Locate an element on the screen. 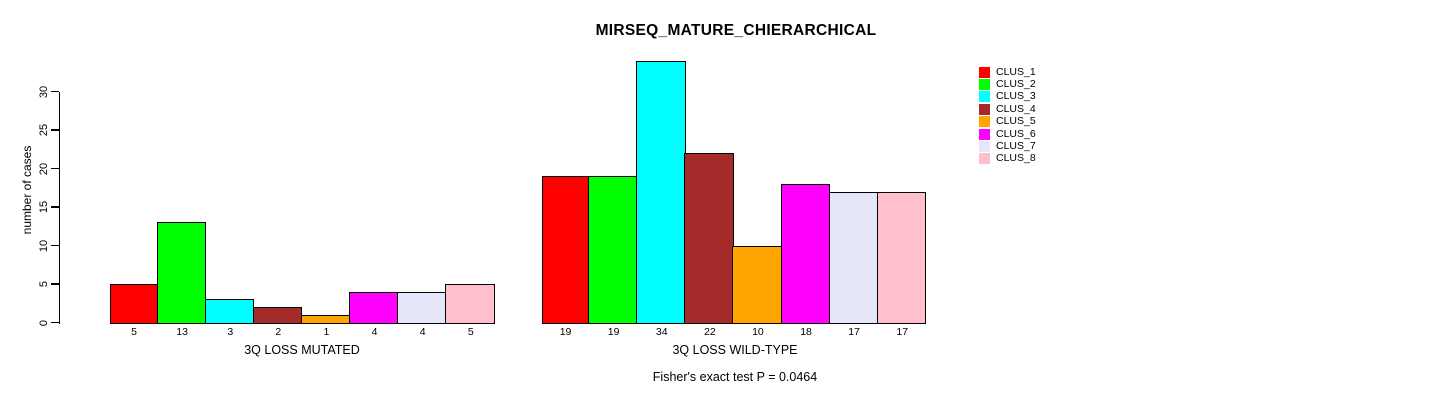  y-axis-title: number of cases is located at coordinates (27, 190).